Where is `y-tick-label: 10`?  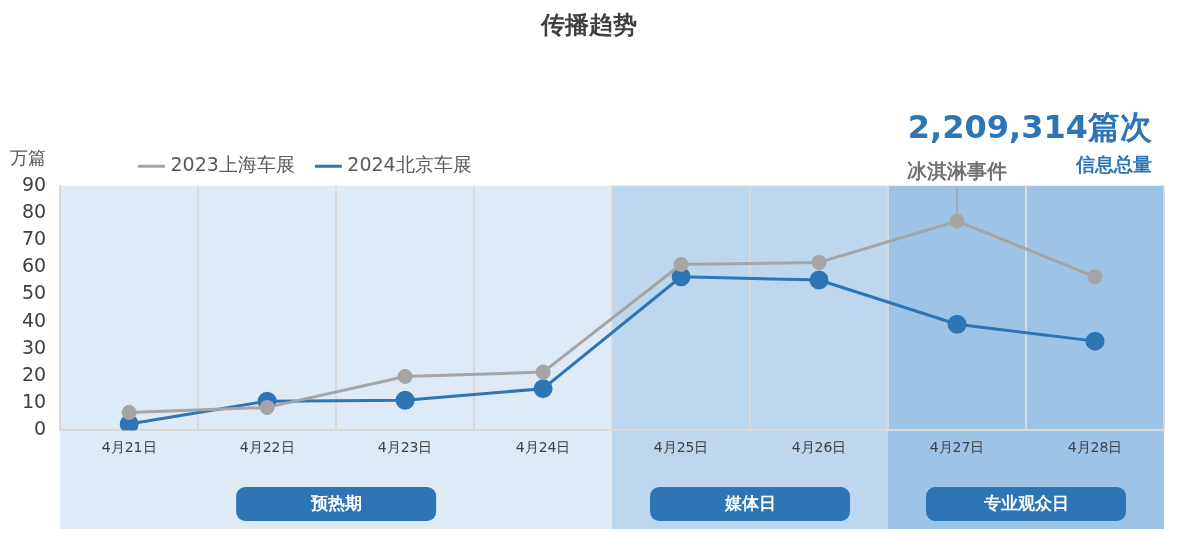 y-tick-label: 10 is located at coordinates (34, 400).